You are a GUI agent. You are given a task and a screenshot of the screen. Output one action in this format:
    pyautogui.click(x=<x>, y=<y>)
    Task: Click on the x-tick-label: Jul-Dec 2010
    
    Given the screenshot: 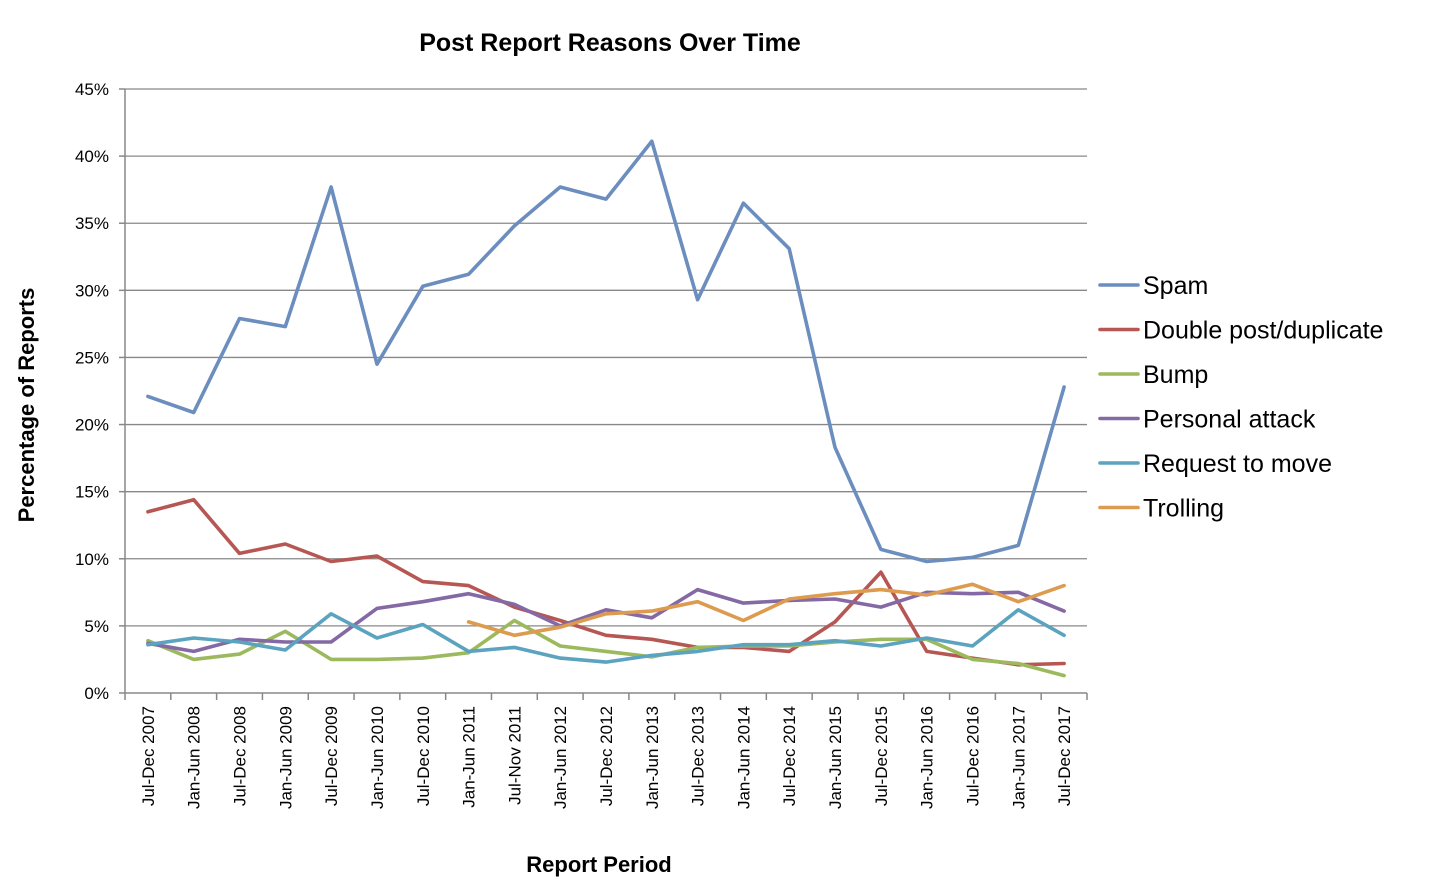 What is the action you would take?
    pyautogui.click(x=423, y=756)
    